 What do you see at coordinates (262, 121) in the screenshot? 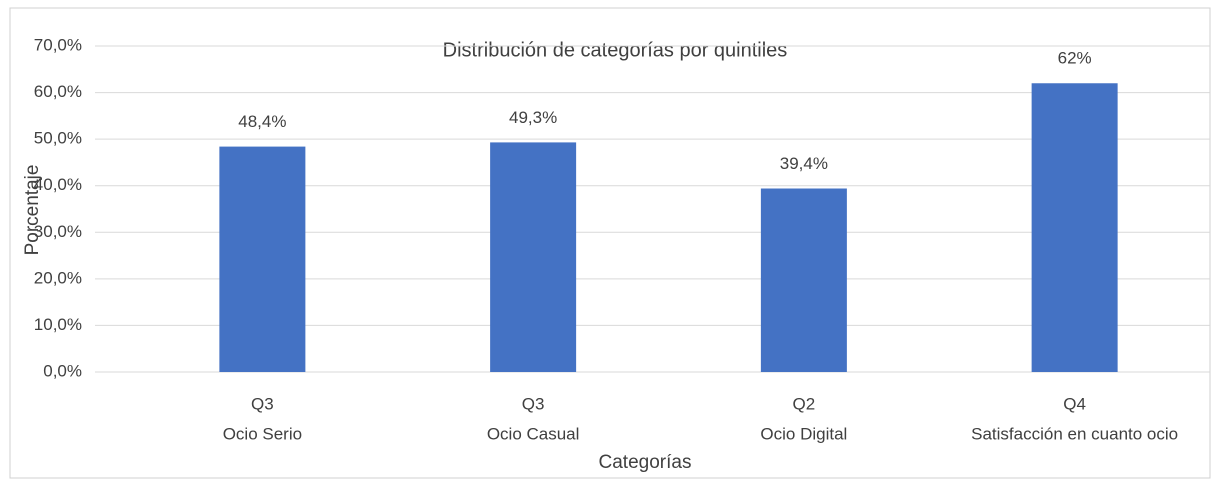
I see `data-label: 48,4%` at bounding box center [262, 121].